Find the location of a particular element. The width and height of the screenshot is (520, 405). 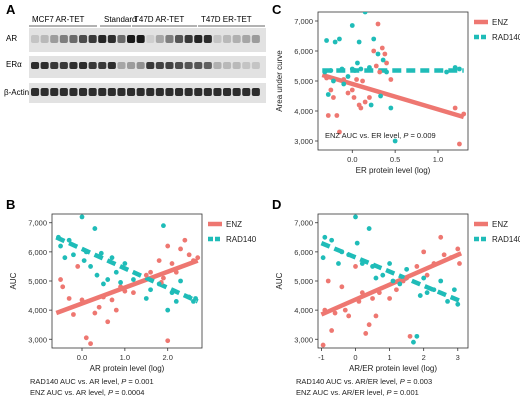

x-tick-label: 3 is located at coordinates (458, 357).